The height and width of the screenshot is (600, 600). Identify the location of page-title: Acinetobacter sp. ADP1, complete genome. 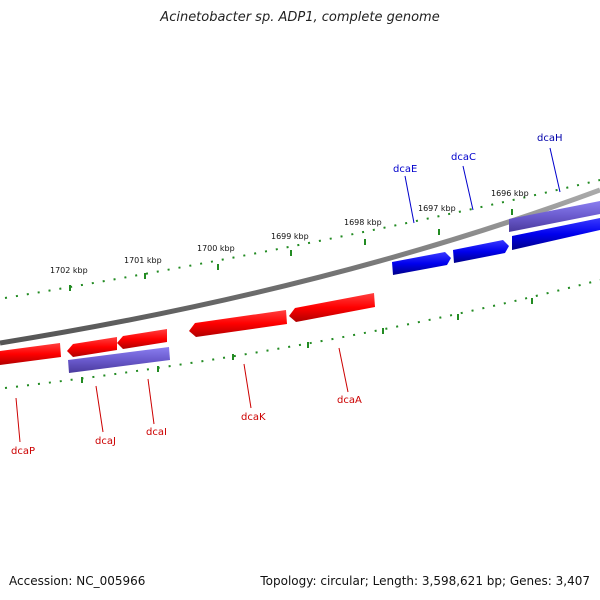
(300, 17).